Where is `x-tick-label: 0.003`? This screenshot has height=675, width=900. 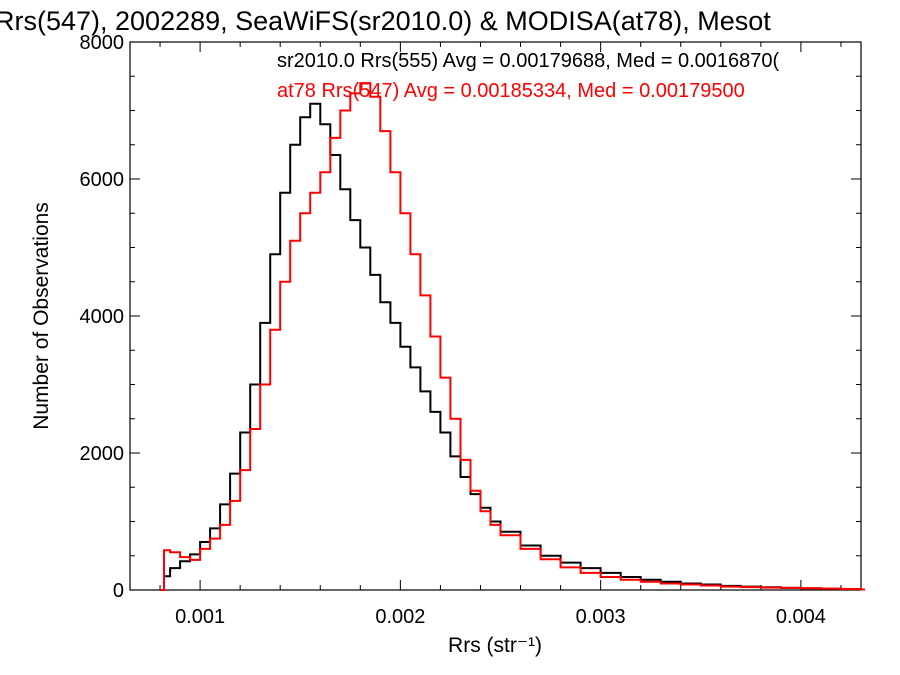 x-tick-label: 0.003 is located at coordinates (601, 617).